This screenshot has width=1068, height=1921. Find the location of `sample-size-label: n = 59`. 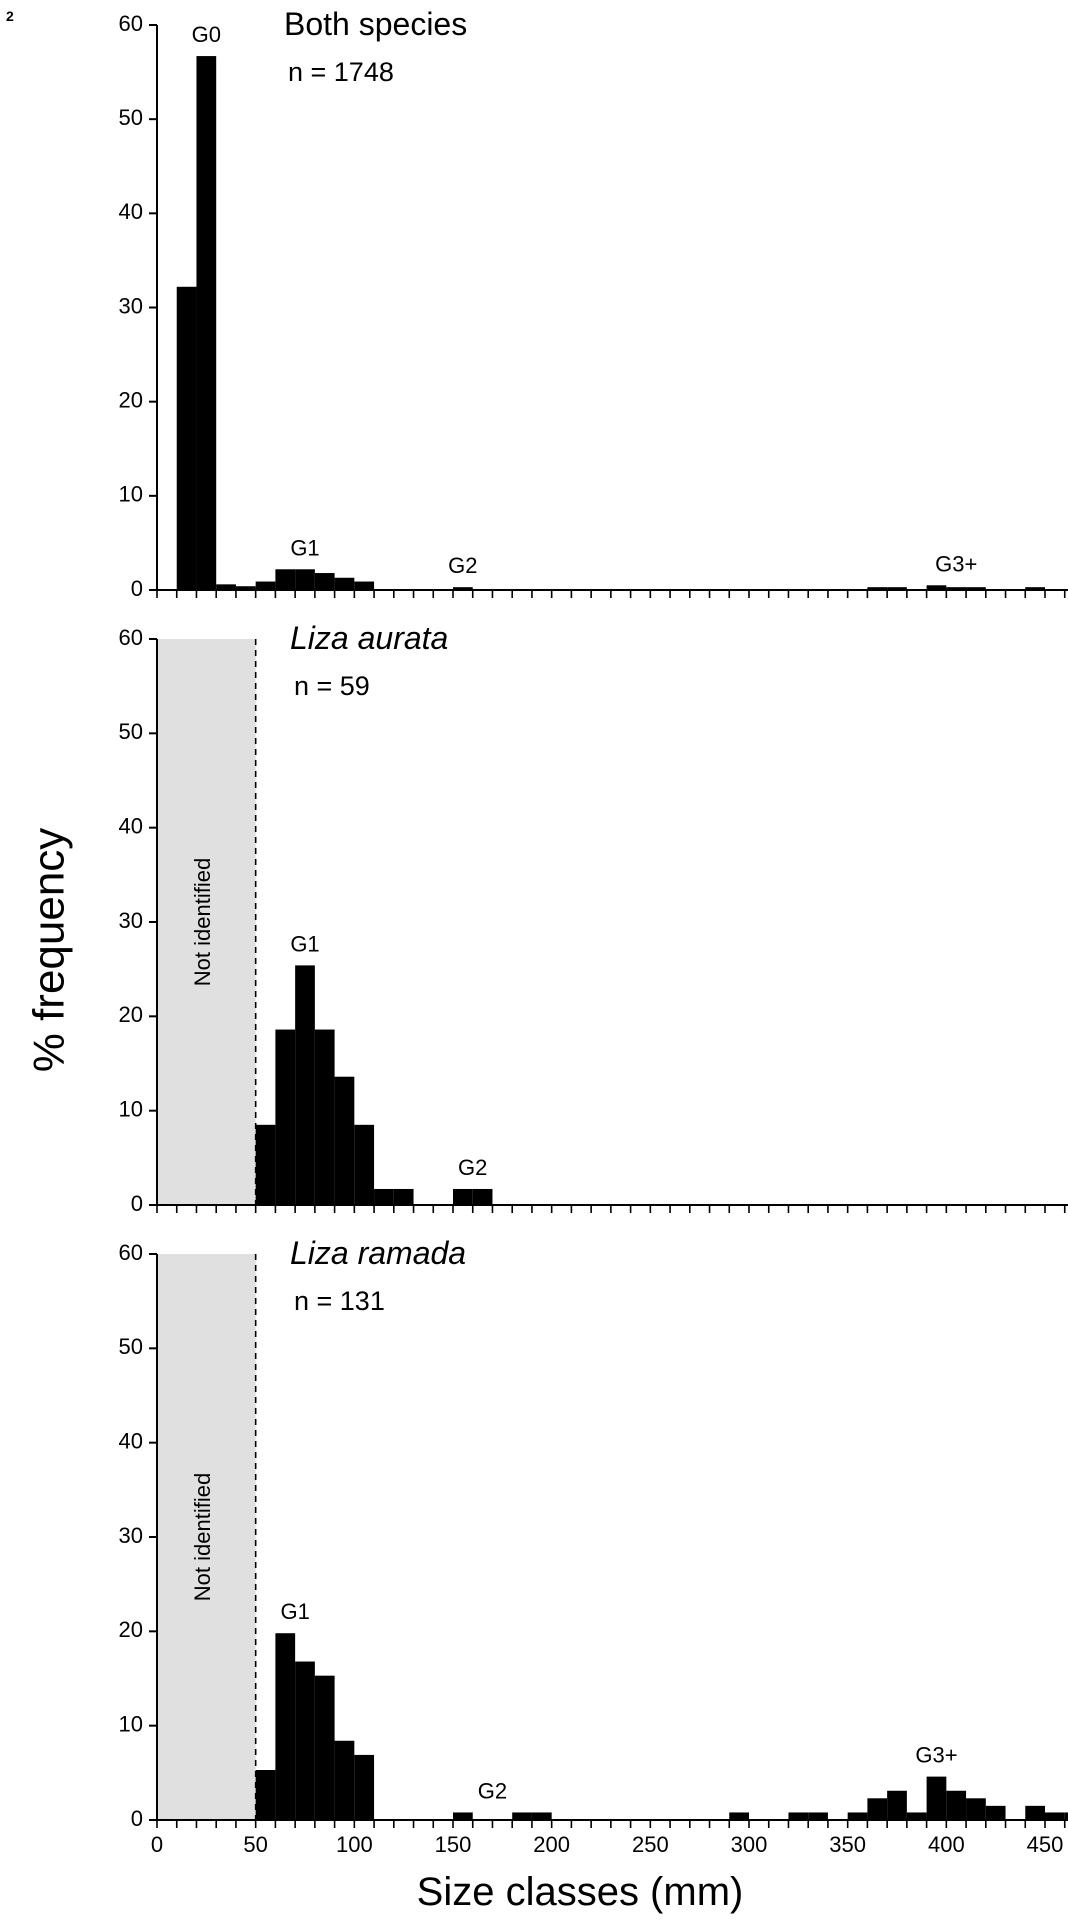

sample-size-label: n = 59 is located at coordinates (332, 686).